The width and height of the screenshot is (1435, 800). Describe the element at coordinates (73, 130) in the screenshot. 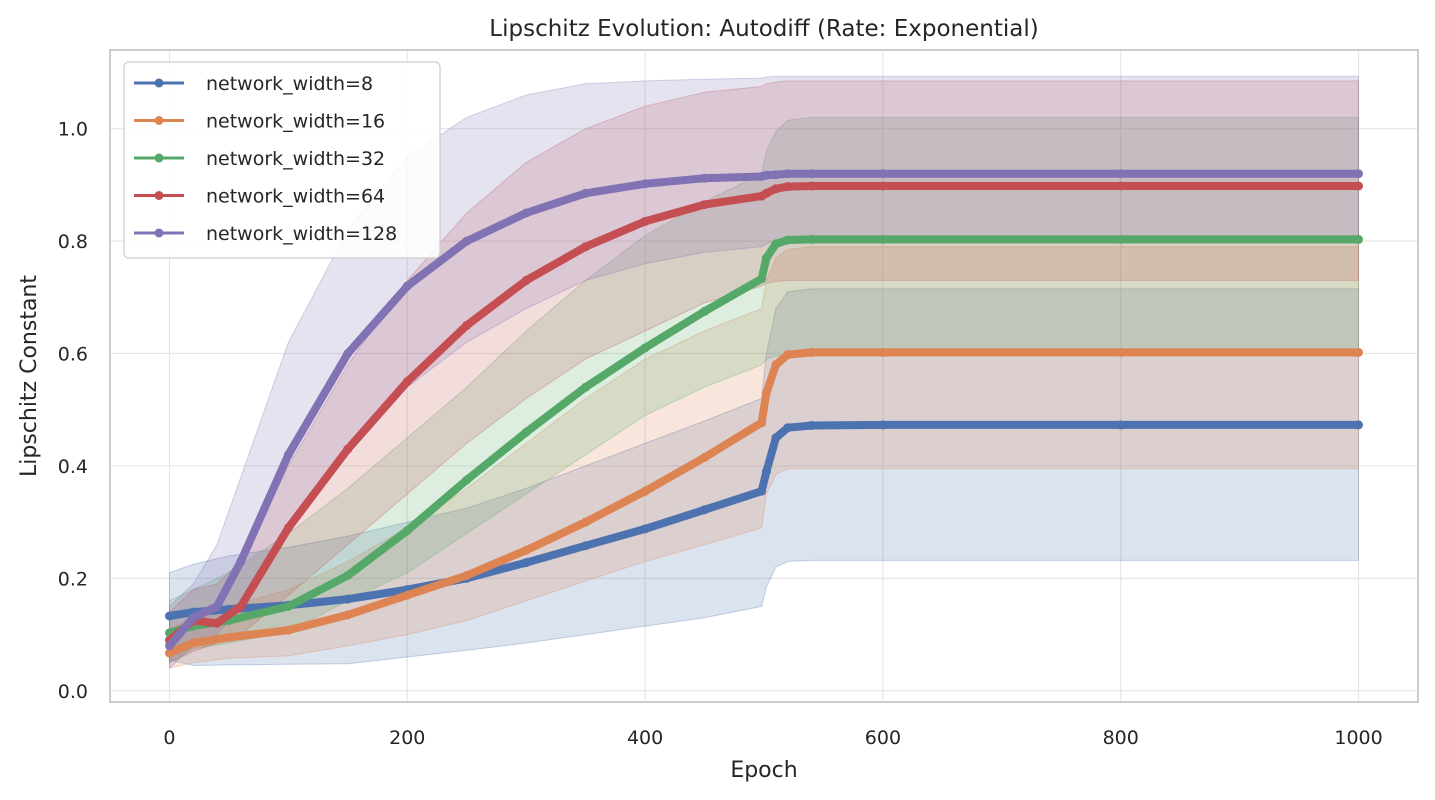

I see `y-tick-label: 1.0` at that location.